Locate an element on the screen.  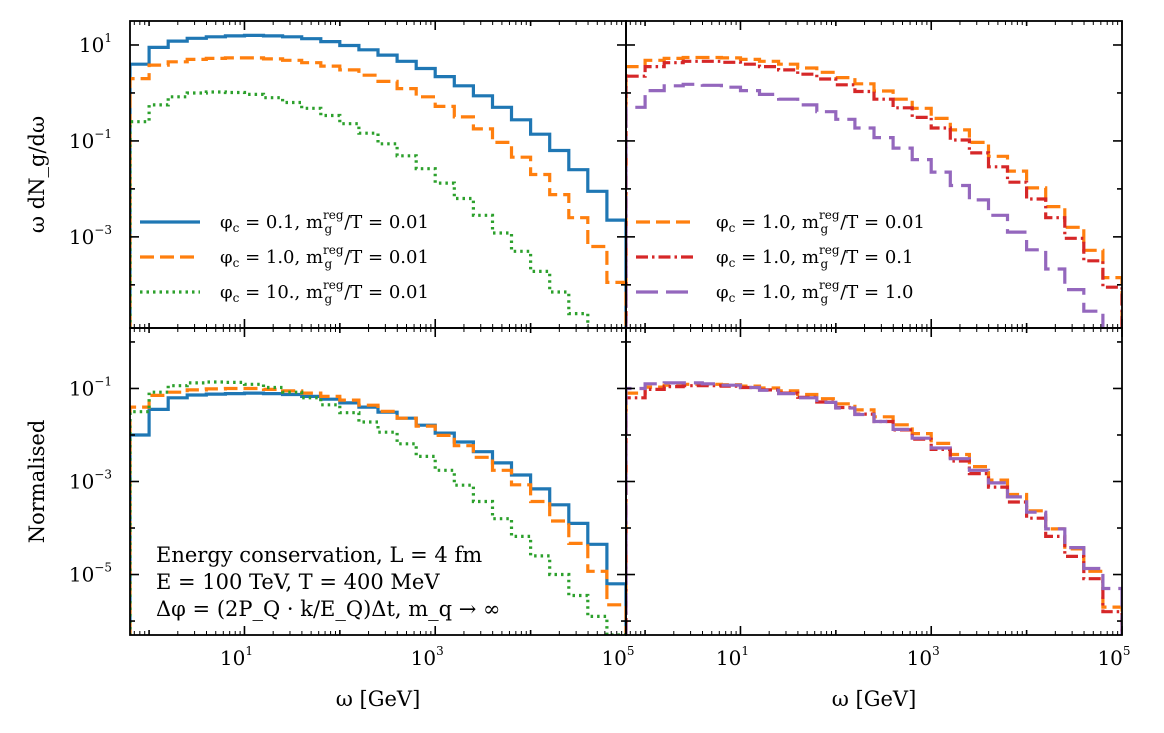
annotation-line-1: E = 100 TeV, T = 400 MeV is located at coordinates (298, 582).